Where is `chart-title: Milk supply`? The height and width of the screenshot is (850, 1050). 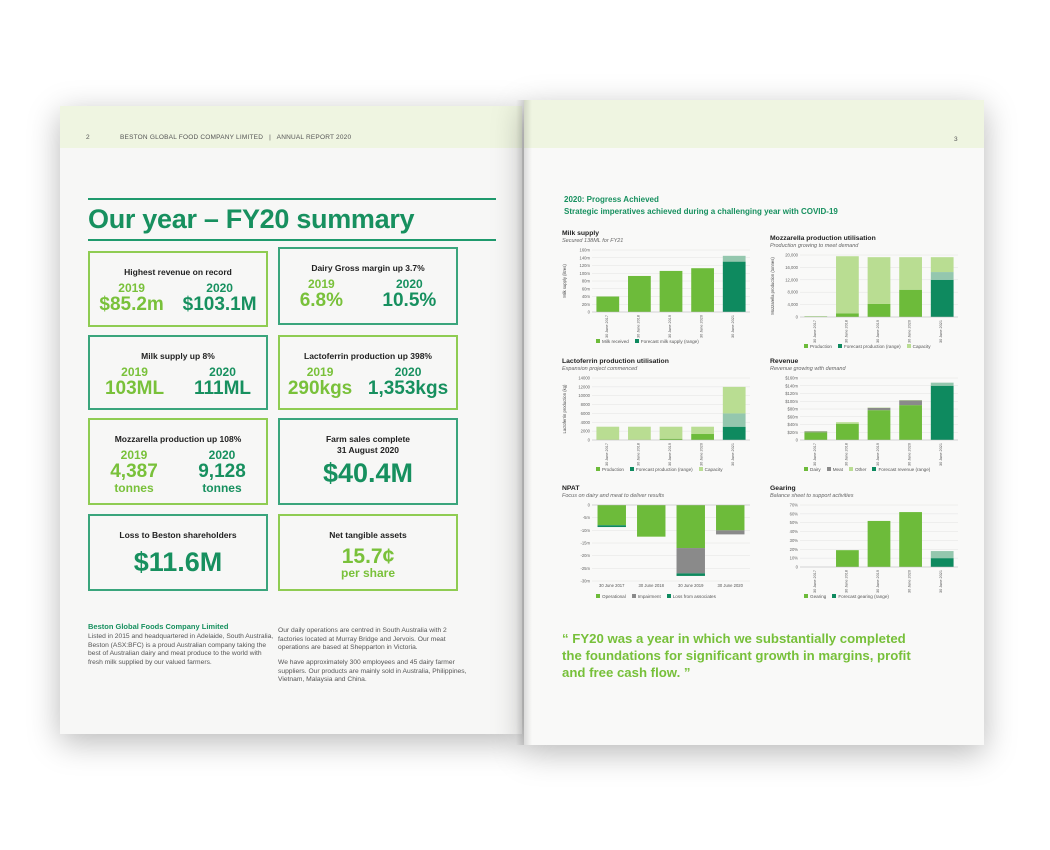 chart-title: Milk supply is located at coordinates (581, 233).